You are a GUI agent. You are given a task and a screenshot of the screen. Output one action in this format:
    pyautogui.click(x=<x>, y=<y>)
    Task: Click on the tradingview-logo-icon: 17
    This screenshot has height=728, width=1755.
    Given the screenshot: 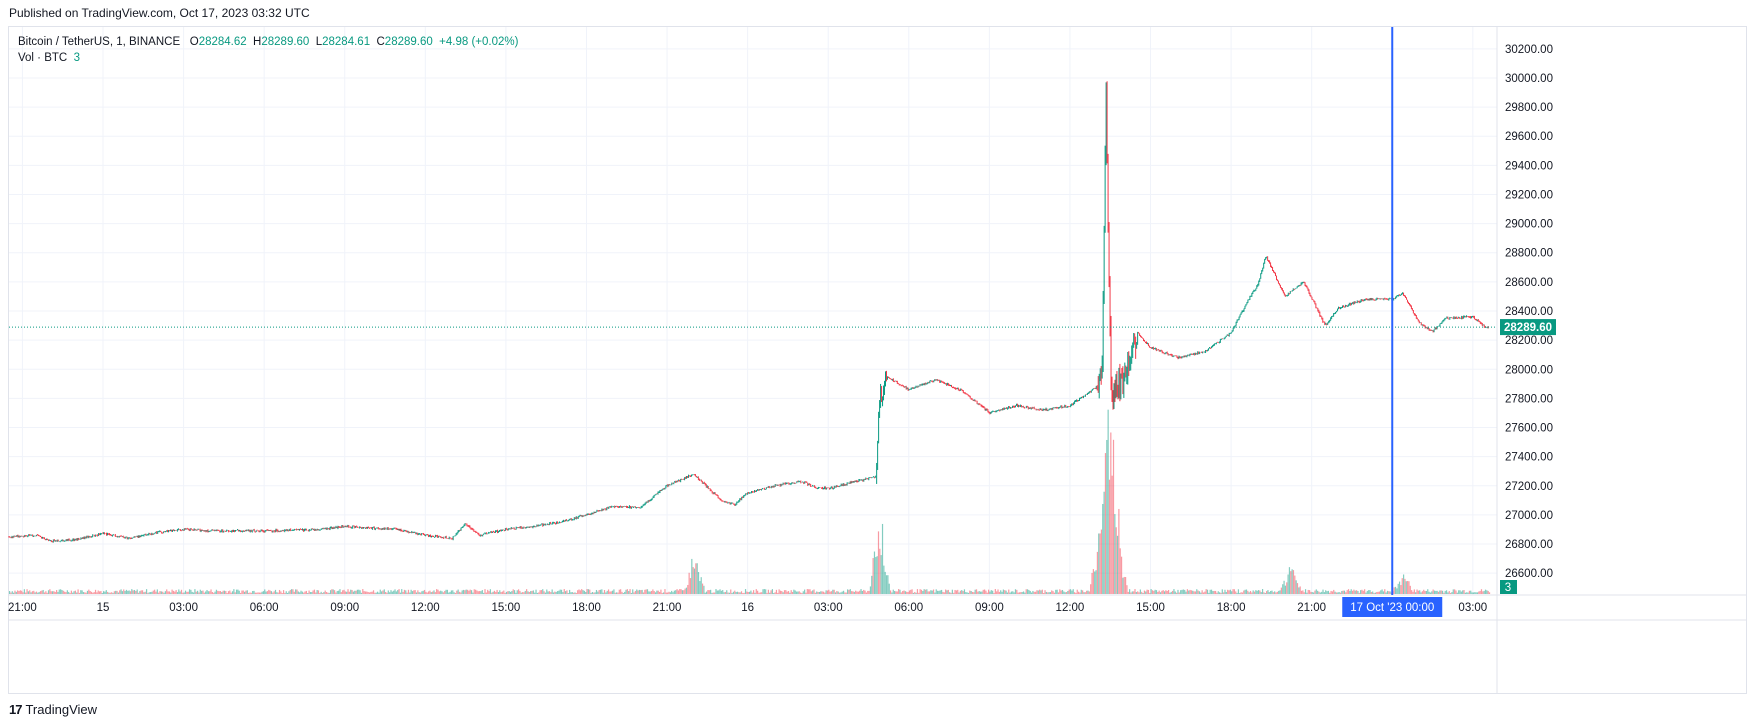 What is the action you would take?
    pyautogui.click(x=16, y=709)
    